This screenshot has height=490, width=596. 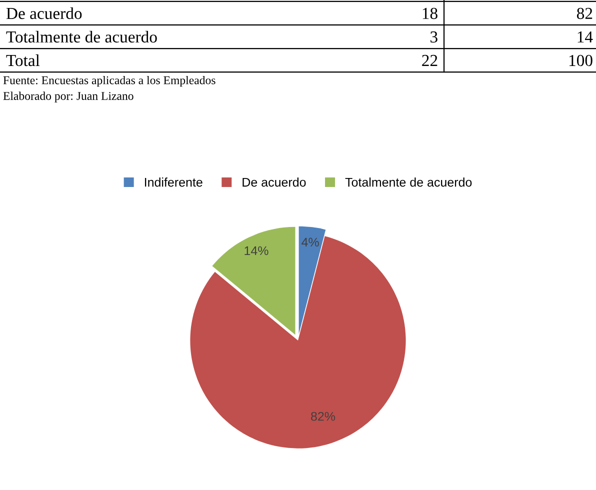 What do you see at coordinates (23, 60) in the screenshot?
I see `text: Total` at bounding box center [23, 60].